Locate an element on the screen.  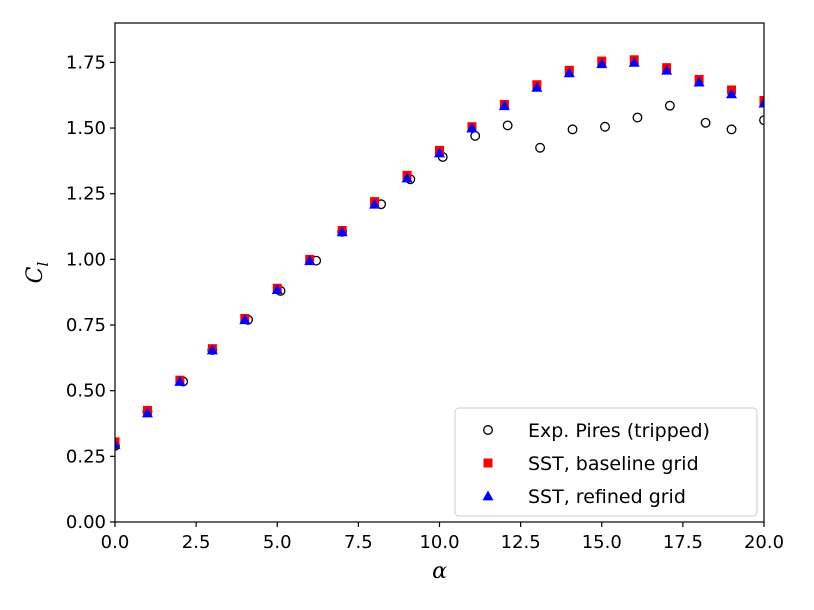
x-tick-label: 5.0 is located at coordinates (277, 542).